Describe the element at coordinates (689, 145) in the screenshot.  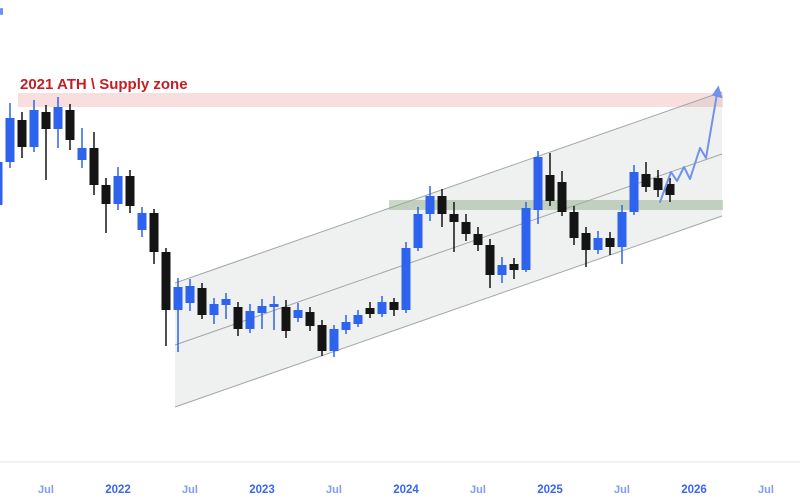
I see `projection-zigzag-line` at that location.